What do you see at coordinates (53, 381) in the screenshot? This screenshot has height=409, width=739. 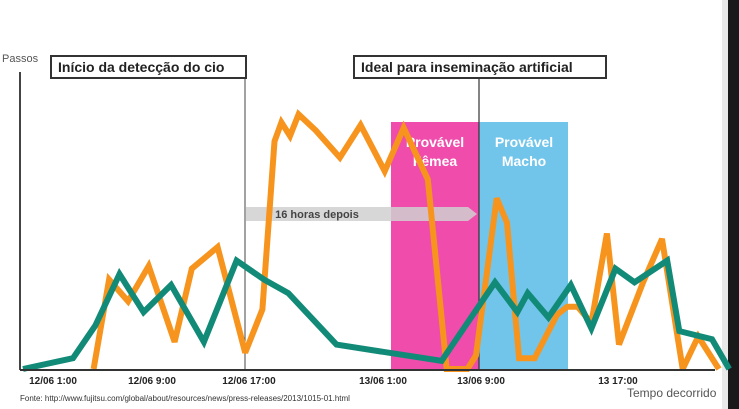 I see `x-tick-label: 12/06 1:00` at bounding box center [53, 381].